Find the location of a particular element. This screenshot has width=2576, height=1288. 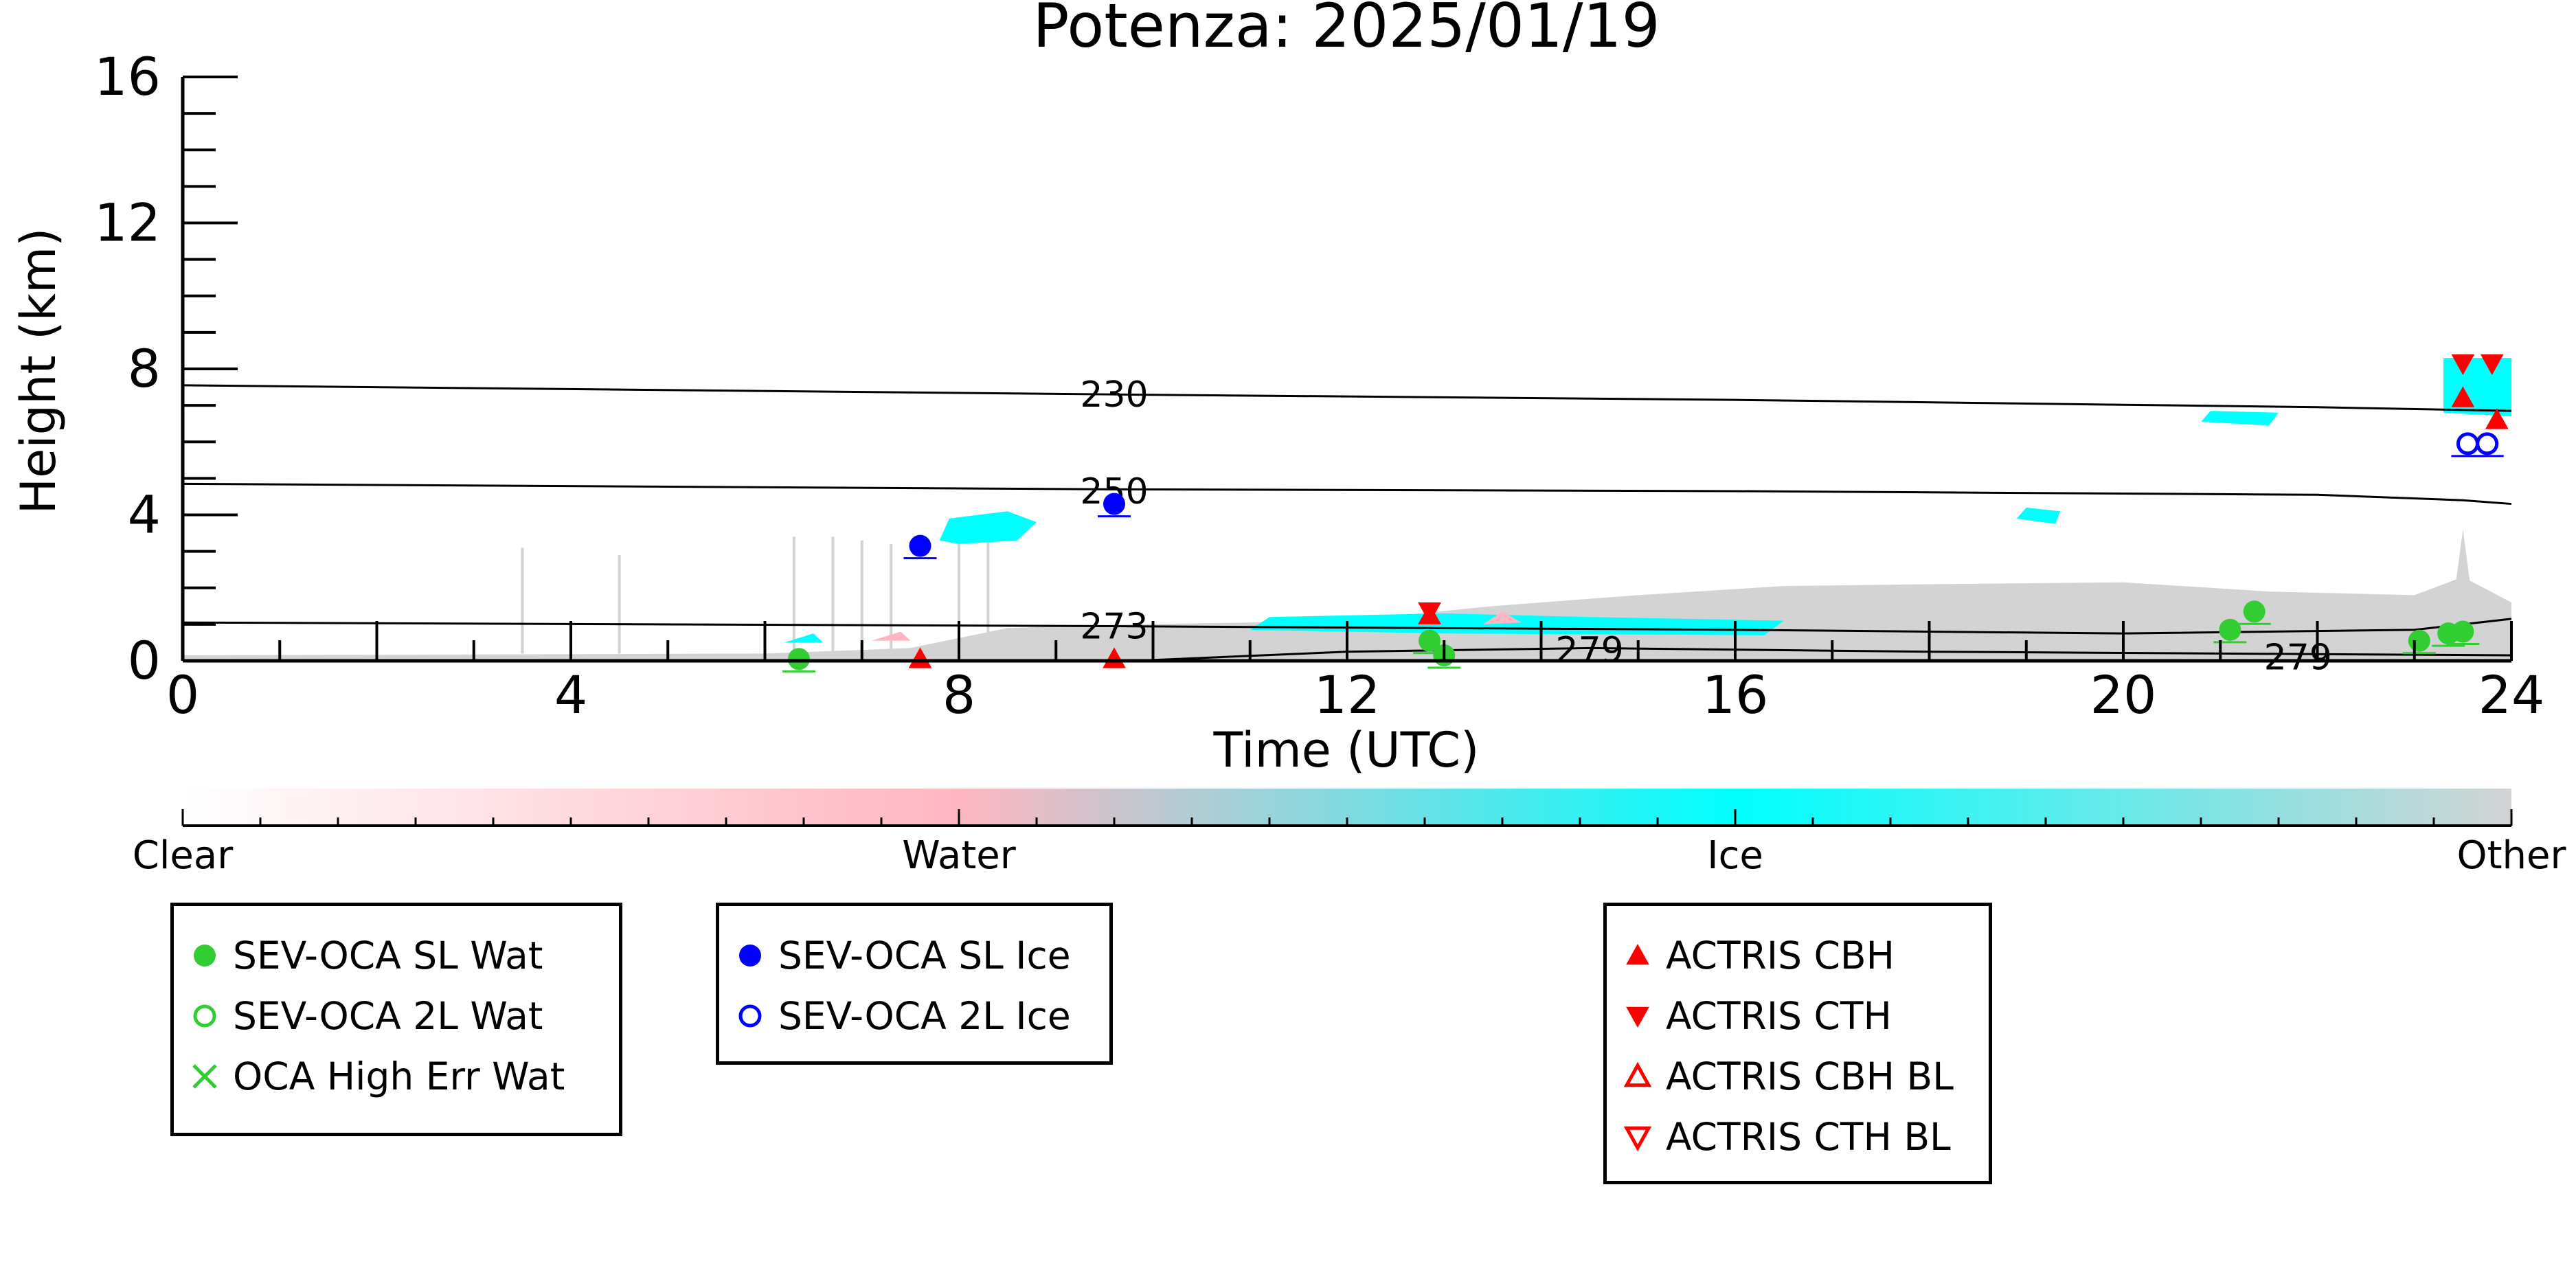

x-tick-label: 20 is located at coordinates (2123, 694).